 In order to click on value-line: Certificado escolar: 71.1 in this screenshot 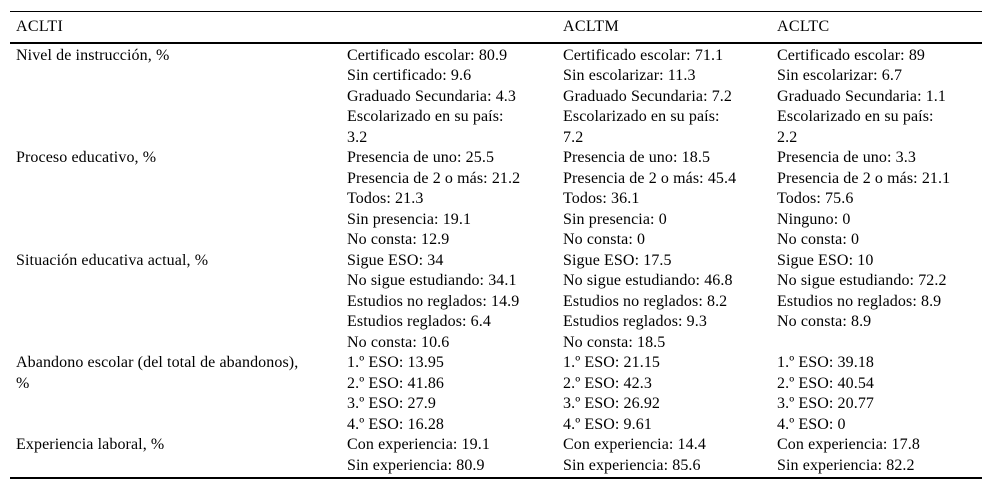, I will do `click(643, 55)`.